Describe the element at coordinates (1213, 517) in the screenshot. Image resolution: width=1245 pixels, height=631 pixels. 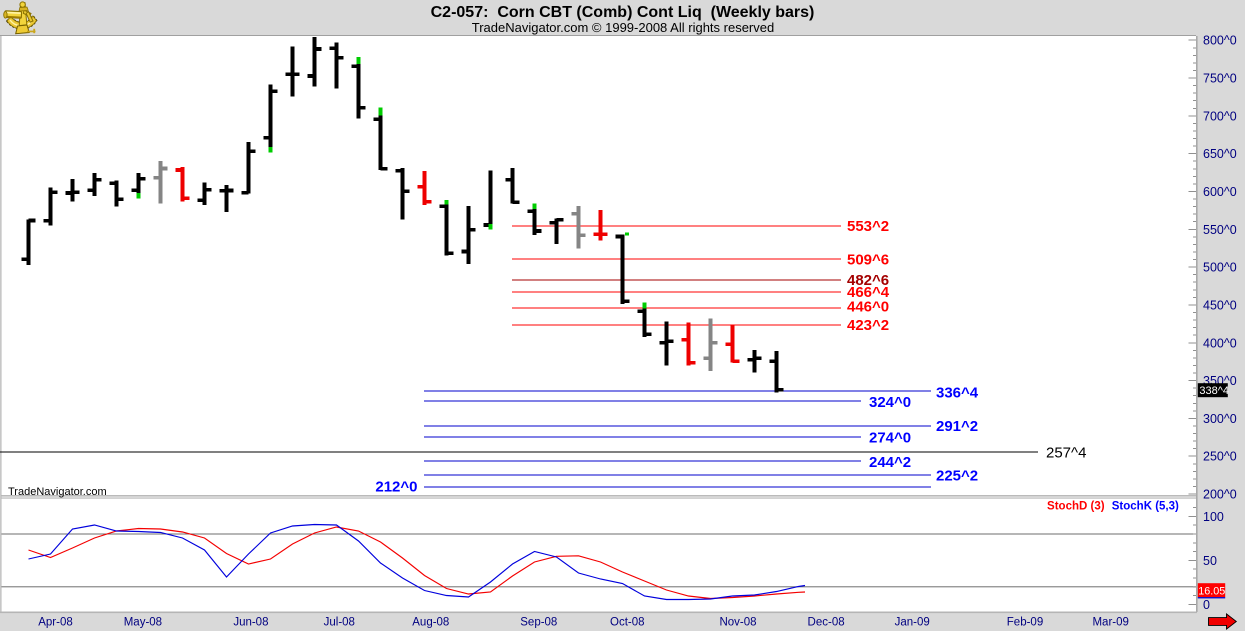
I see `svg-text: 100` at that location.